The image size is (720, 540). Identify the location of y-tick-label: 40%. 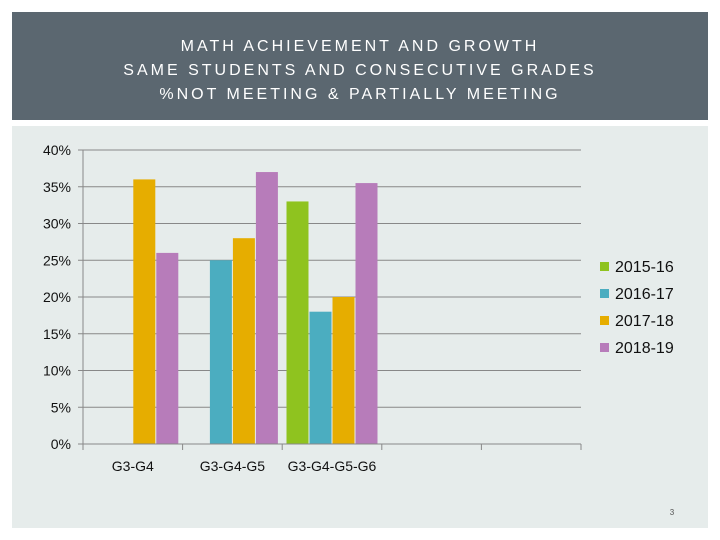
(57, 150).